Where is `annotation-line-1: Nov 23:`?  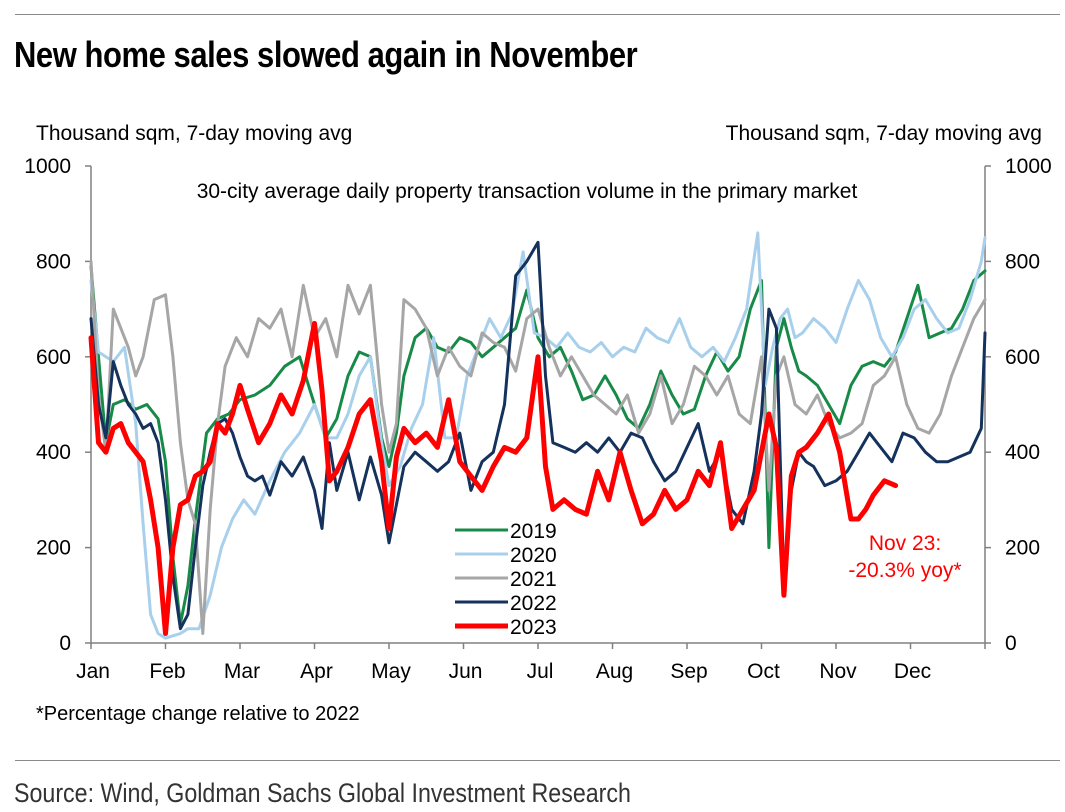 annotation-line-1: Nov 23: is located at coordinates (905, 543).